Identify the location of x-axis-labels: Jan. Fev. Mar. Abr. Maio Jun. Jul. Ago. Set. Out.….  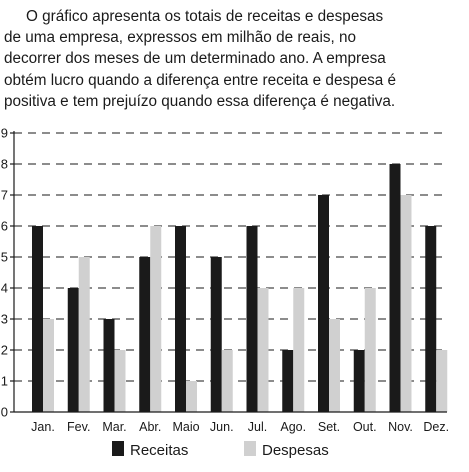
(240, 427).